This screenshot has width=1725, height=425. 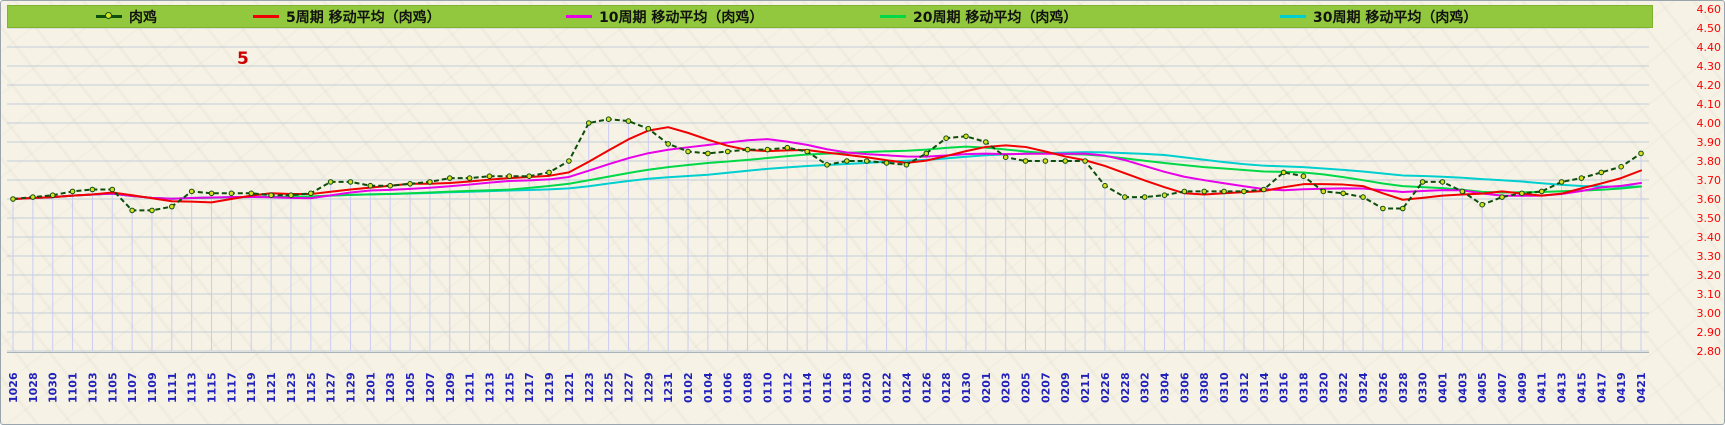 What do you see at coordinates (1709, 142) in the screenshot?
I see `y-tick-label: 3.90` at bounding box center [1709, 142].